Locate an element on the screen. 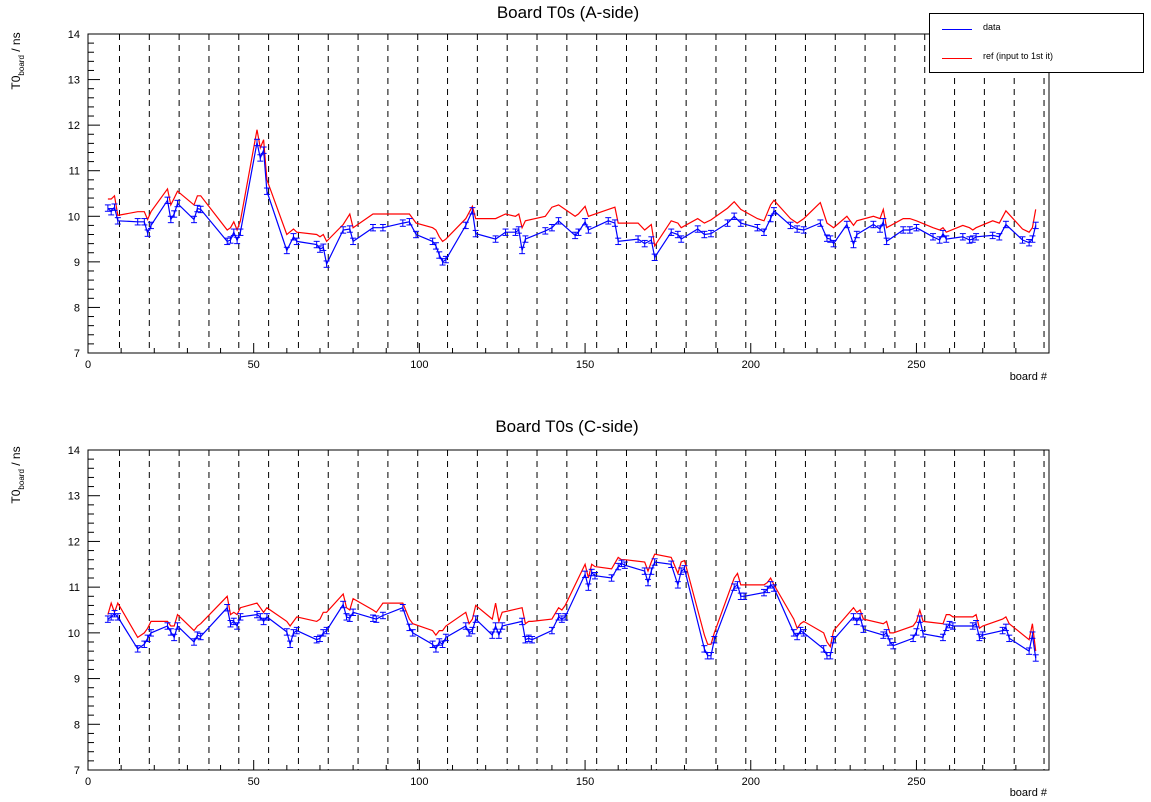  legend-swatch-data is located at coordinates (957, 29).